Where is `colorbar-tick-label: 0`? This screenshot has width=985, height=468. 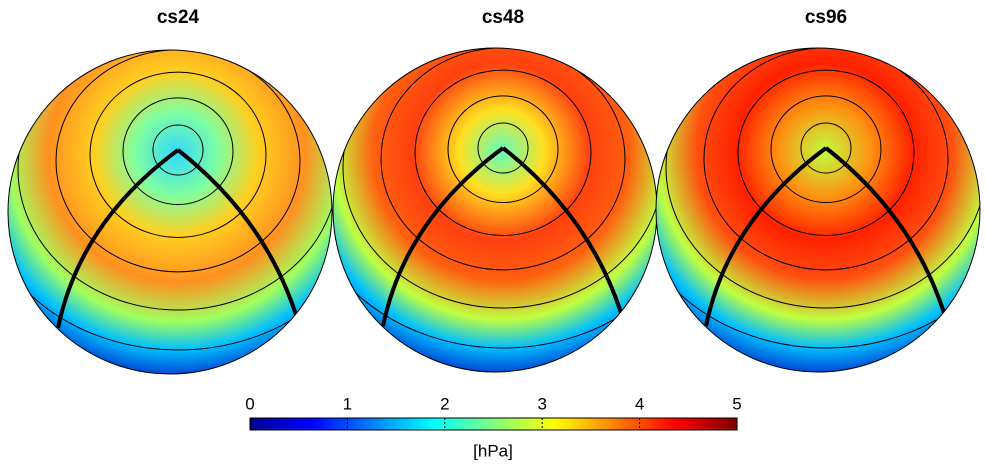
colorbar-tick-label: 0 is located at coordinates (249, 403).